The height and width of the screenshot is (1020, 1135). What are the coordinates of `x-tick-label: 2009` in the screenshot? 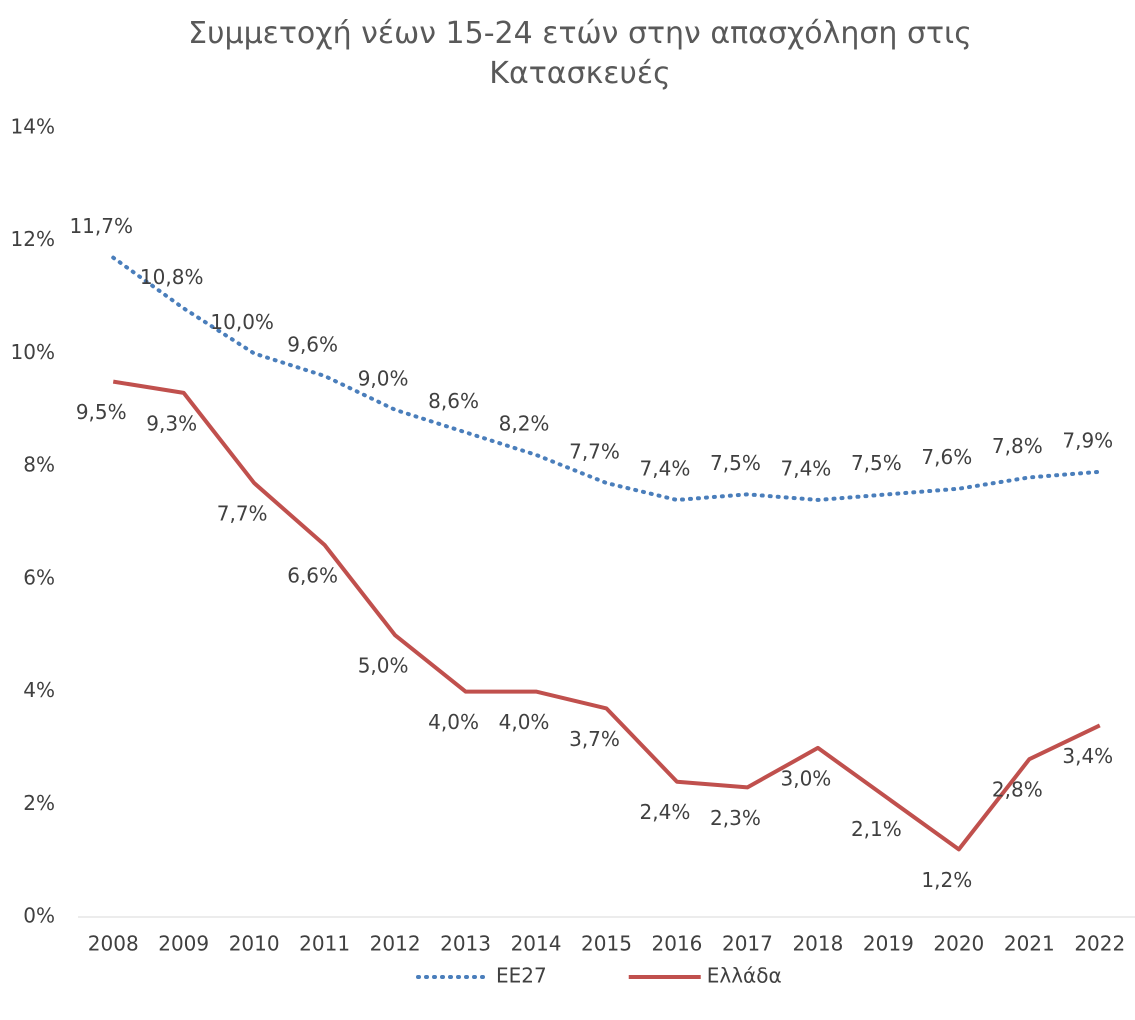 It's located at (183, 944).